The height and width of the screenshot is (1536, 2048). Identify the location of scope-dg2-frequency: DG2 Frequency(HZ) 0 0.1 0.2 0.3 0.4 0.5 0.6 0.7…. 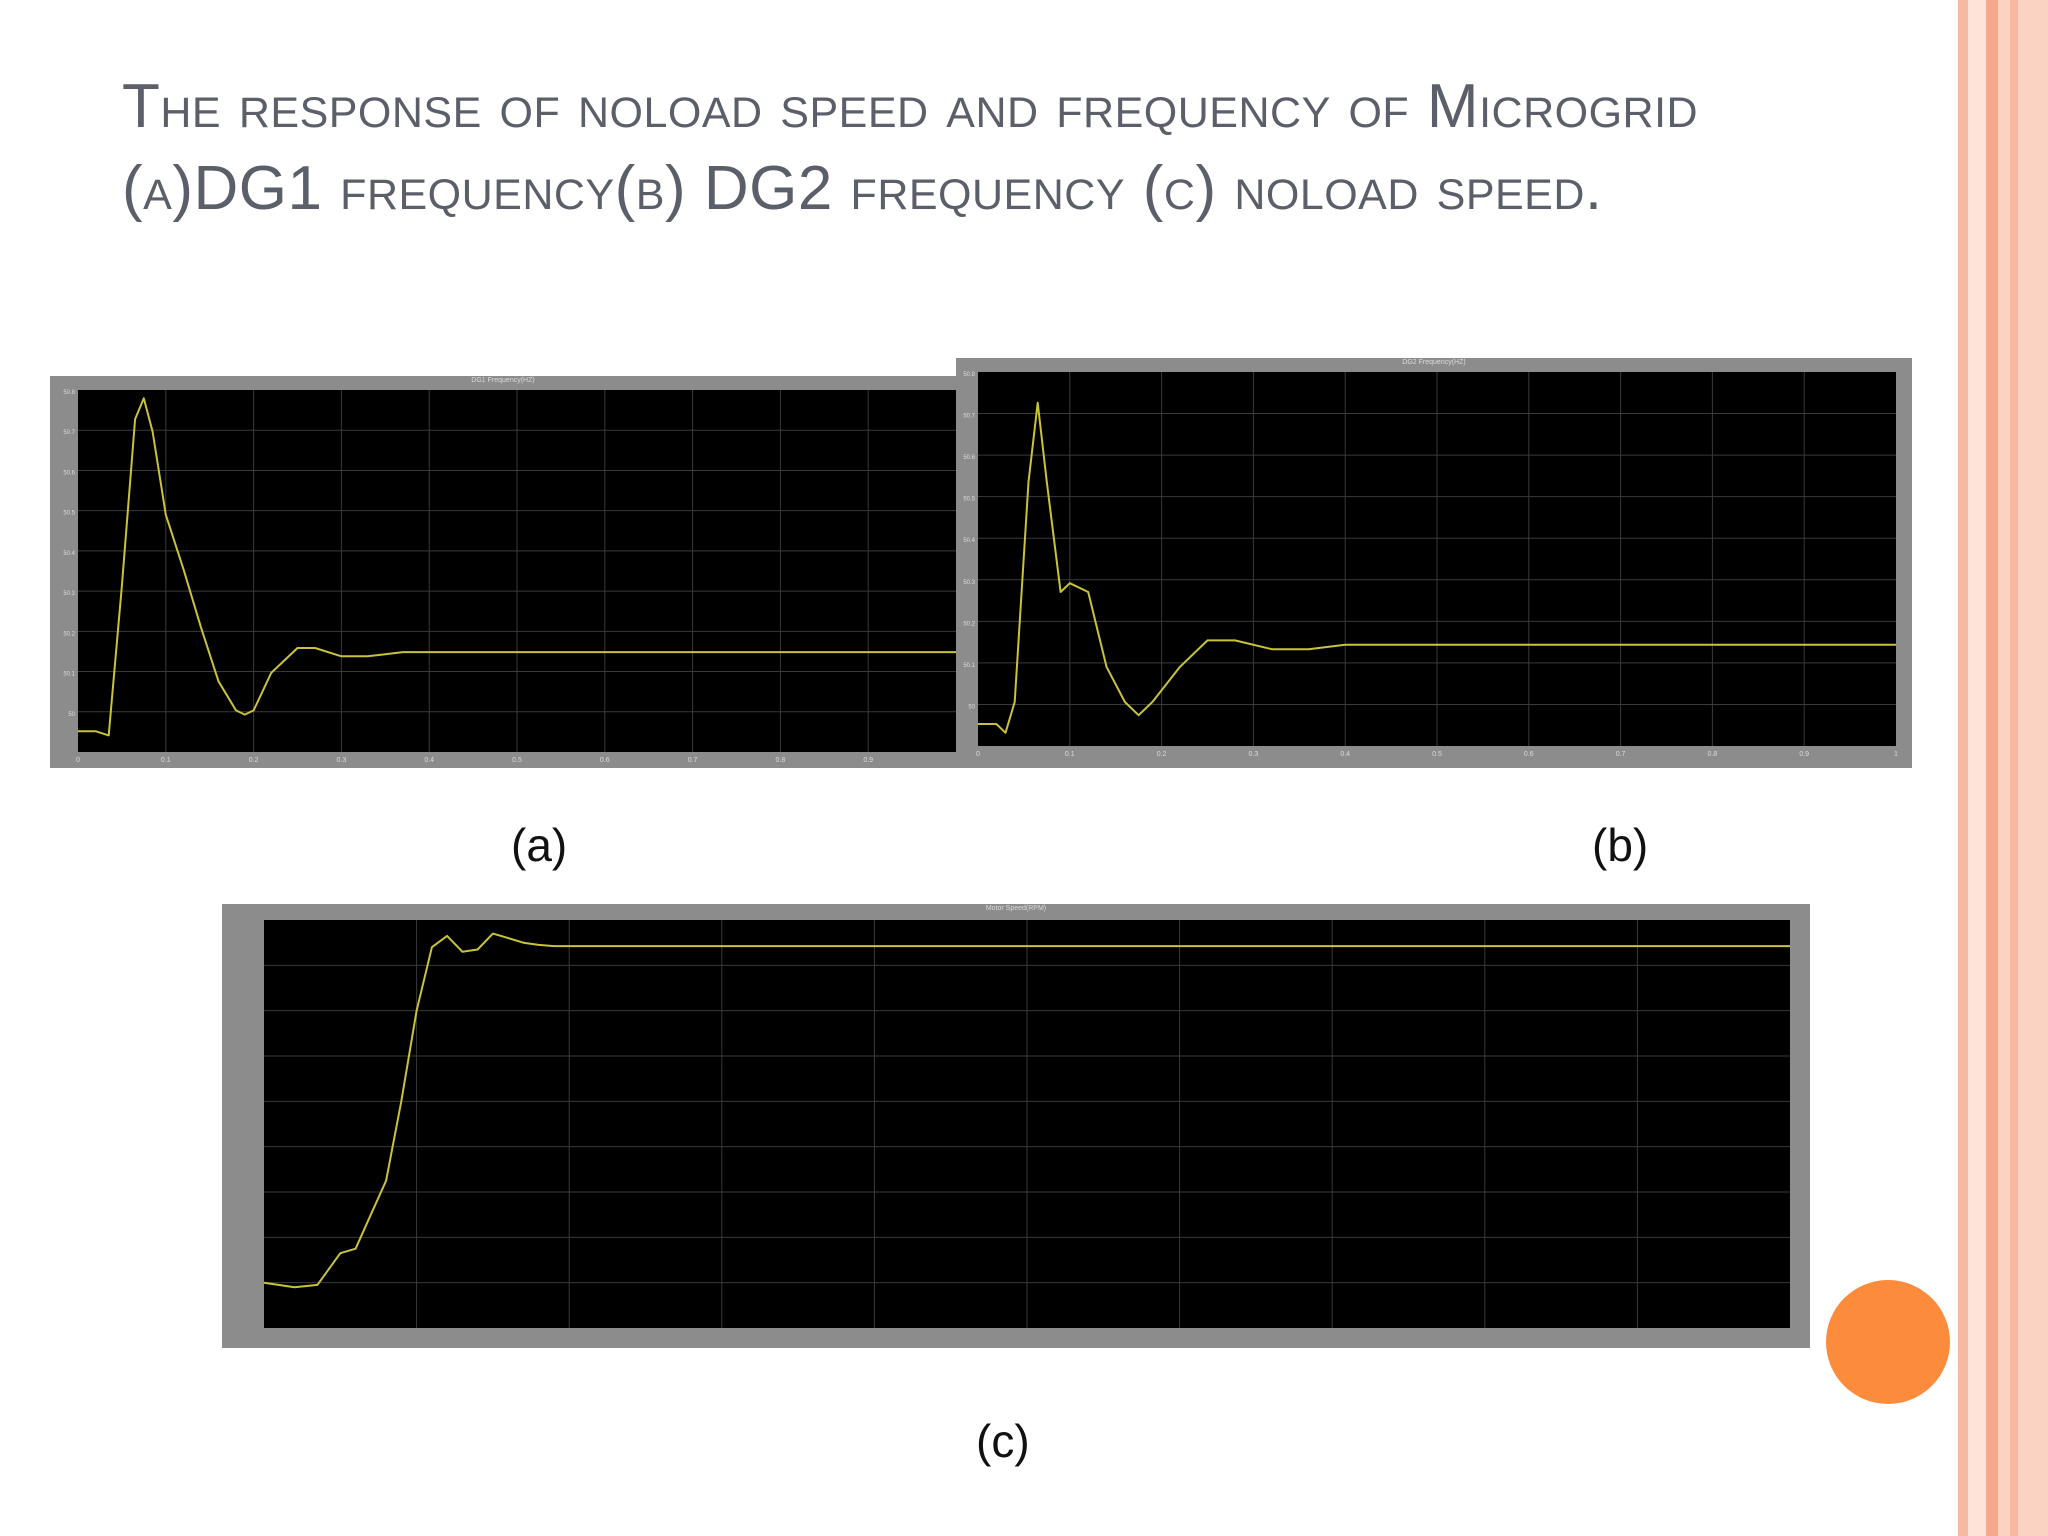
(1434, 563).